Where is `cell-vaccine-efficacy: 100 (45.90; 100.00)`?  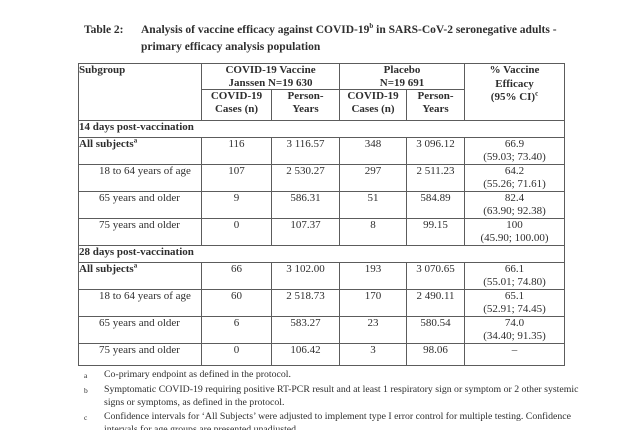
cell-vaccine-efficacy: 100 (45.90; 100.00) is located at coordinates (515, 232).